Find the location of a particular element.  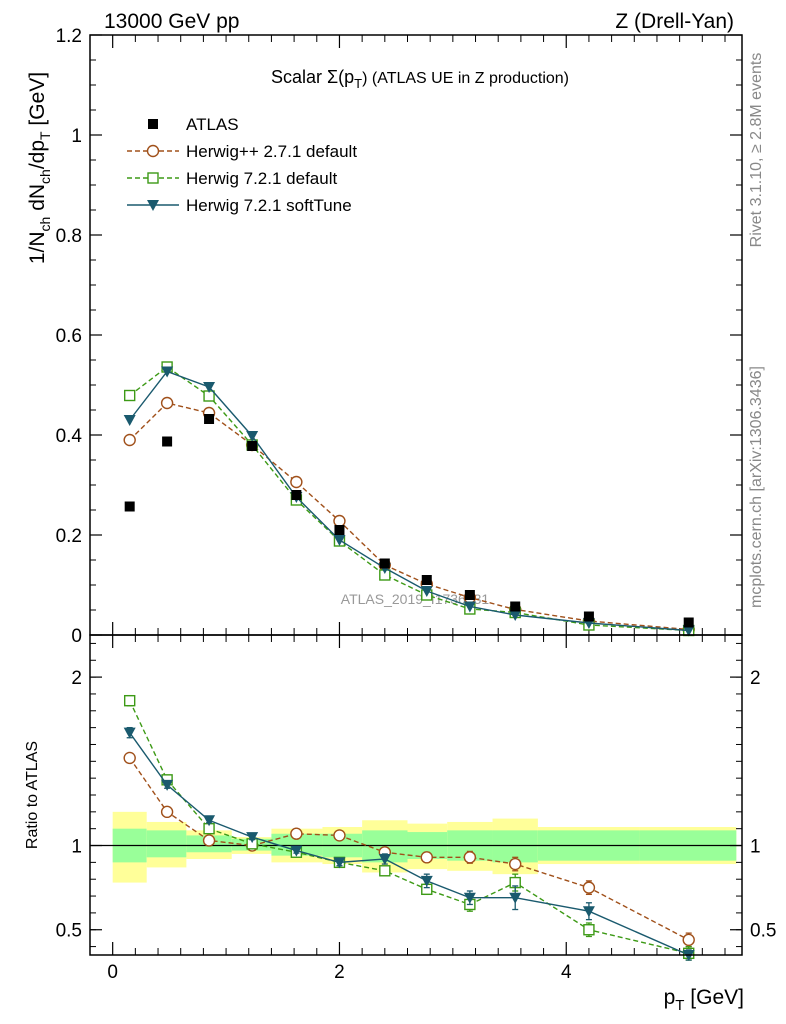

process-name-label: Z (Drell-Yan) is located at coordinates (674, 21).